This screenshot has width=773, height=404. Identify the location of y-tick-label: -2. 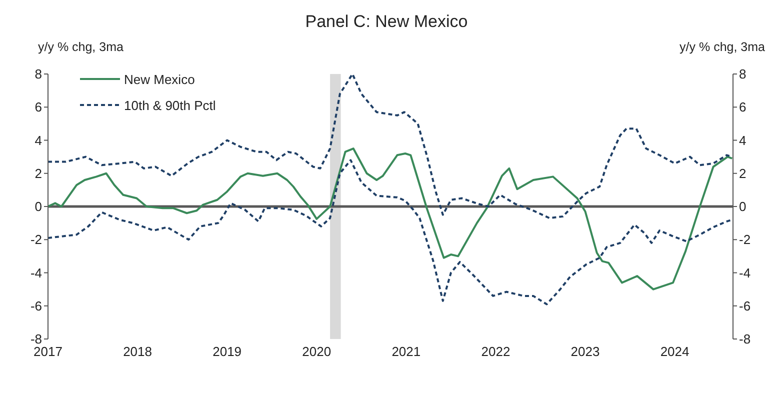
(36, 240).